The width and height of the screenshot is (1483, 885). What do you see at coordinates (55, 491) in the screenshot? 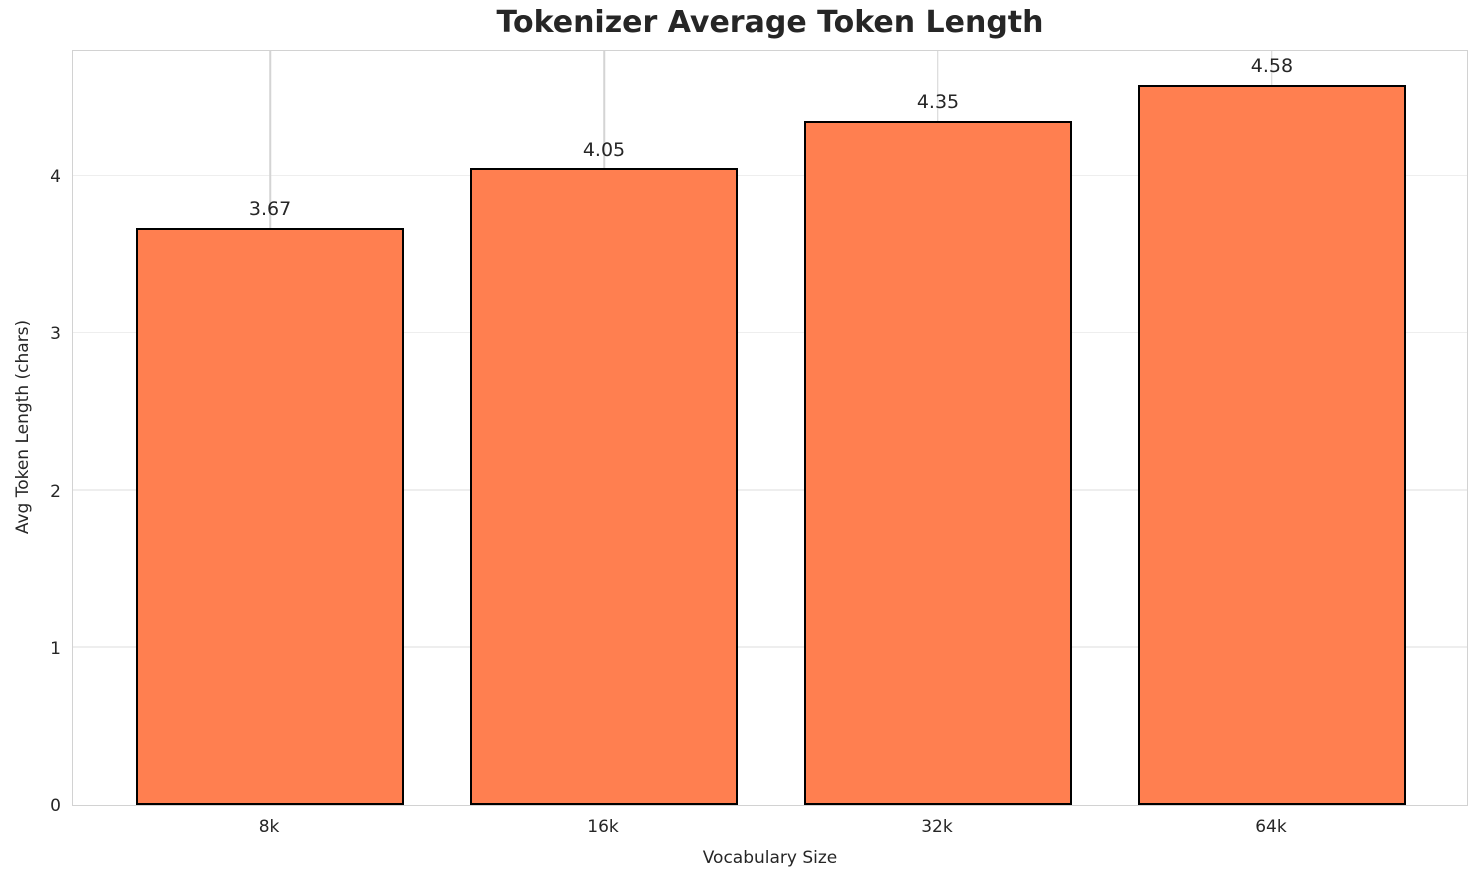
I see `y-tick-label: 2` at bounding box center [55, 491].